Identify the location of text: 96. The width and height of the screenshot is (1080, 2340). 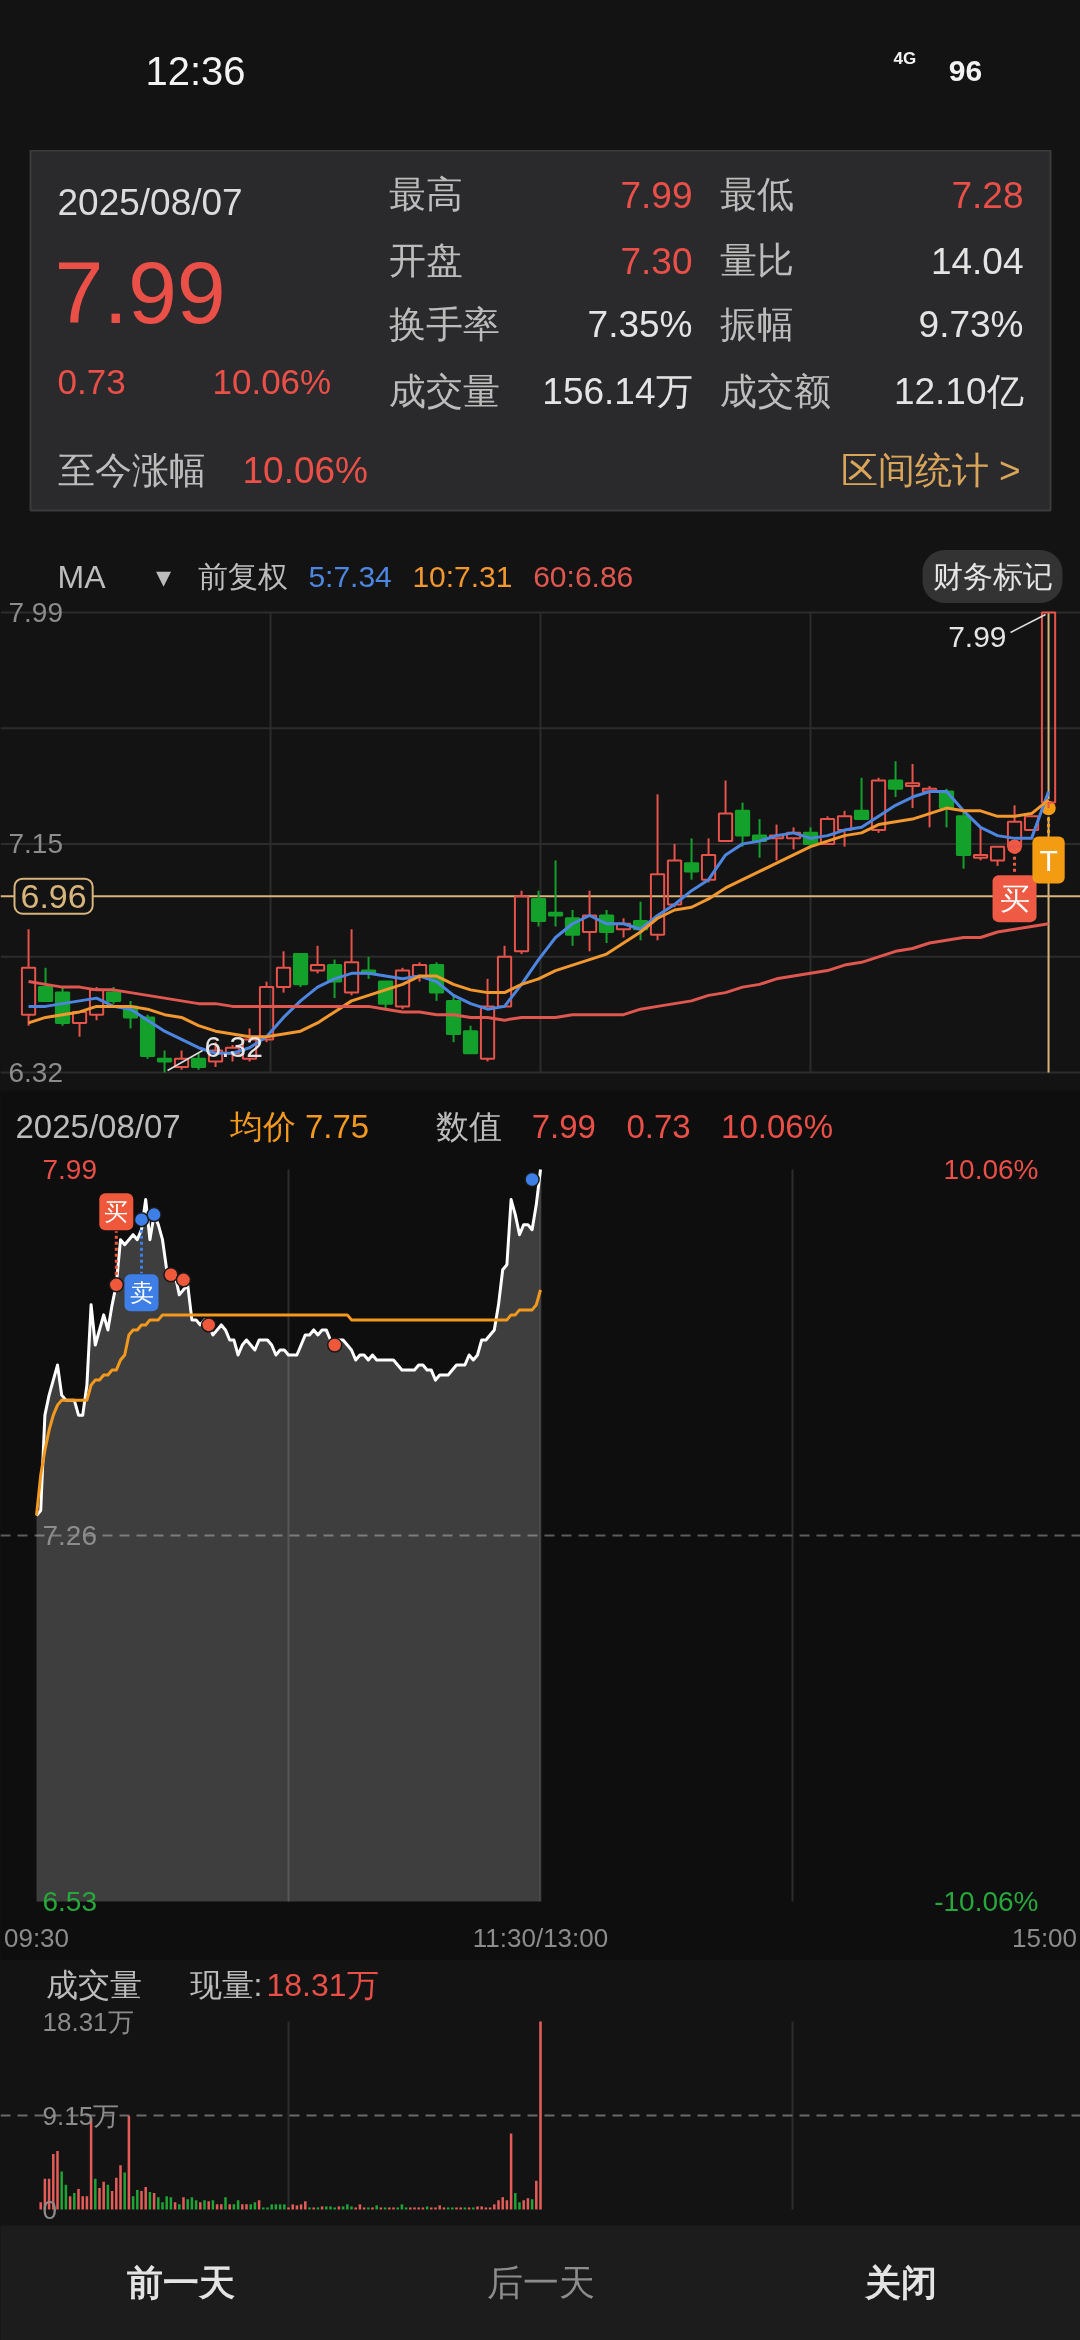
(965, 70).